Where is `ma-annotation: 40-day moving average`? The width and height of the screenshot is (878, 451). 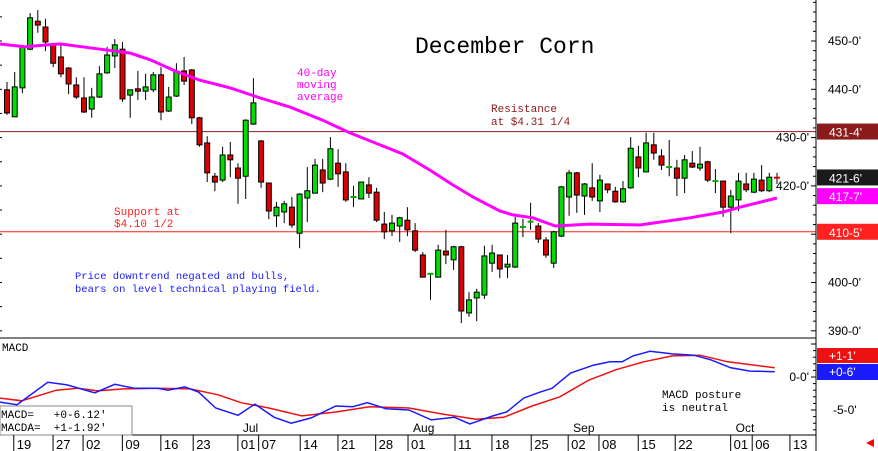 ma-annotation: 40-day moving average is located at coordinates (320, 86).